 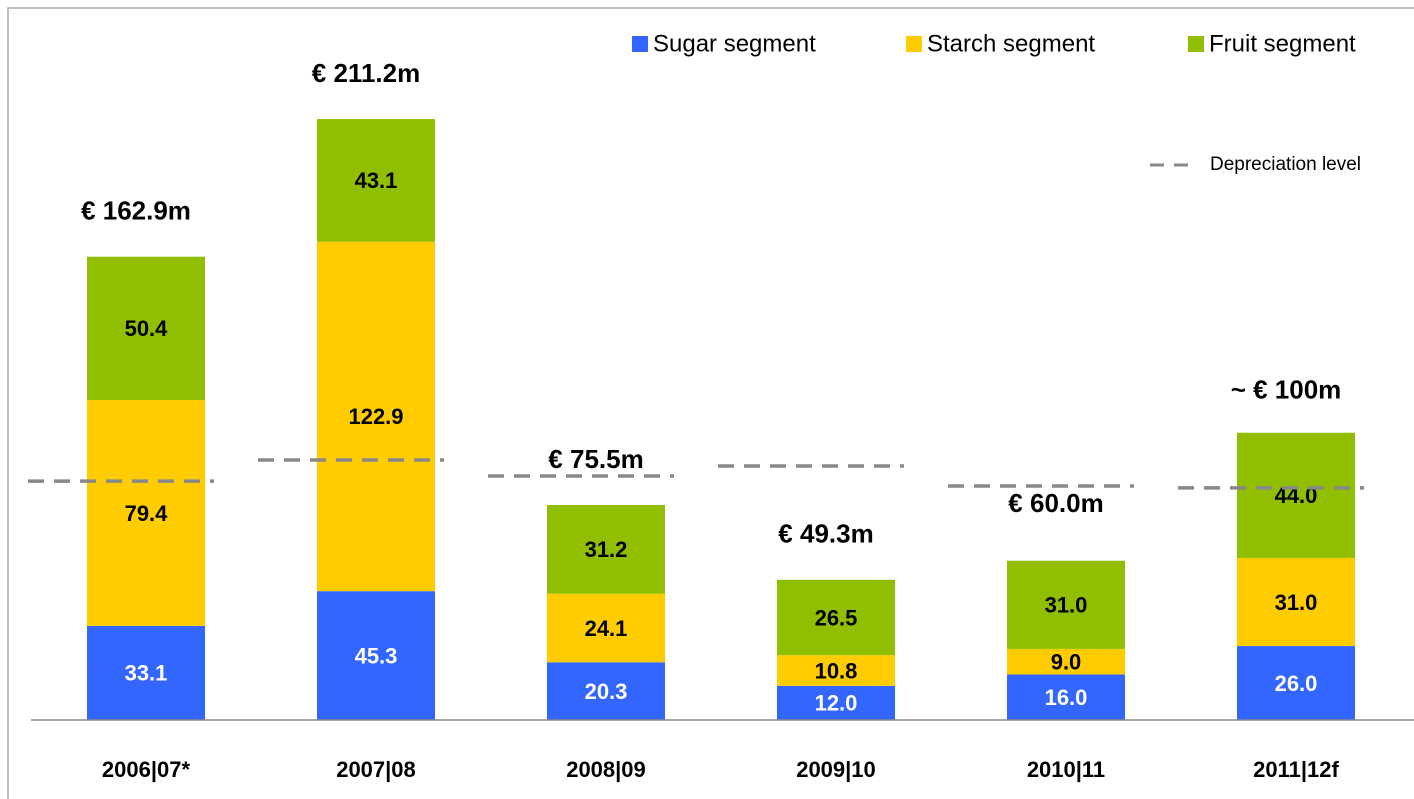 I want to click on value-label: 45.3, so click(x=376, y=655).